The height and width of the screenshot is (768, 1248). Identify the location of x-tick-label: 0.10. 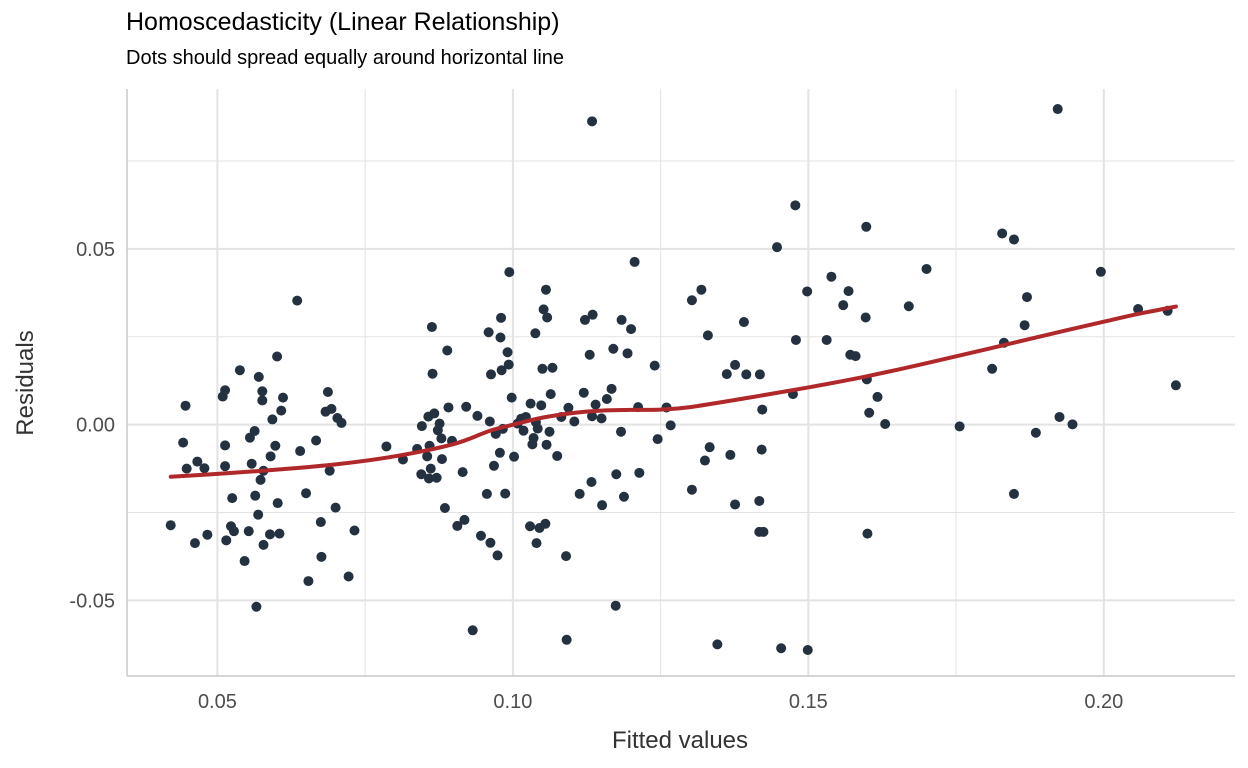
(512, 702).